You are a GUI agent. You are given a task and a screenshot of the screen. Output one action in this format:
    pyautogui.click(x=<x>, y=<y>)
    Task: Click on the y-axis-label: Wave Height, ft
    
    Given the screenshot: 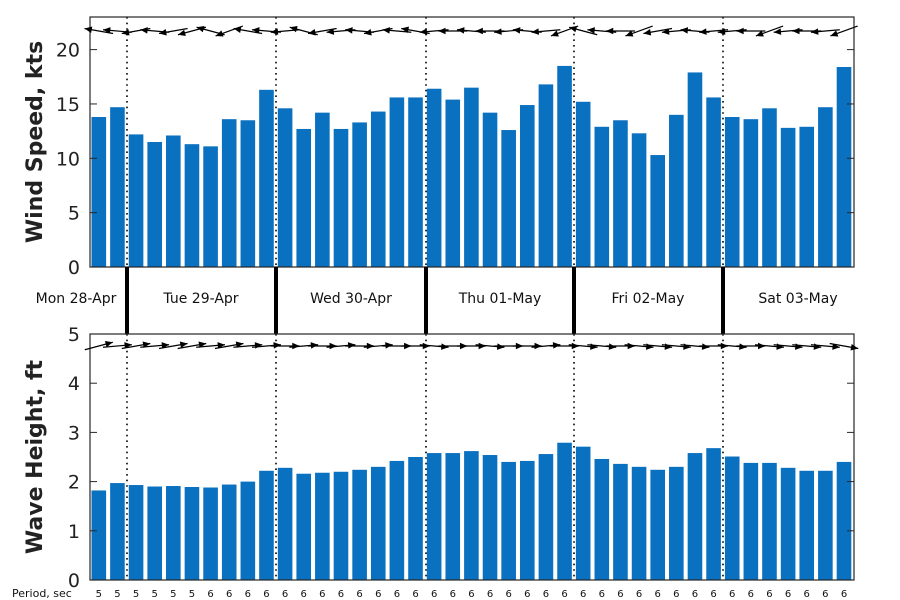 What is the action you would take?
    pyautogui.click(x=35, y=456)
    